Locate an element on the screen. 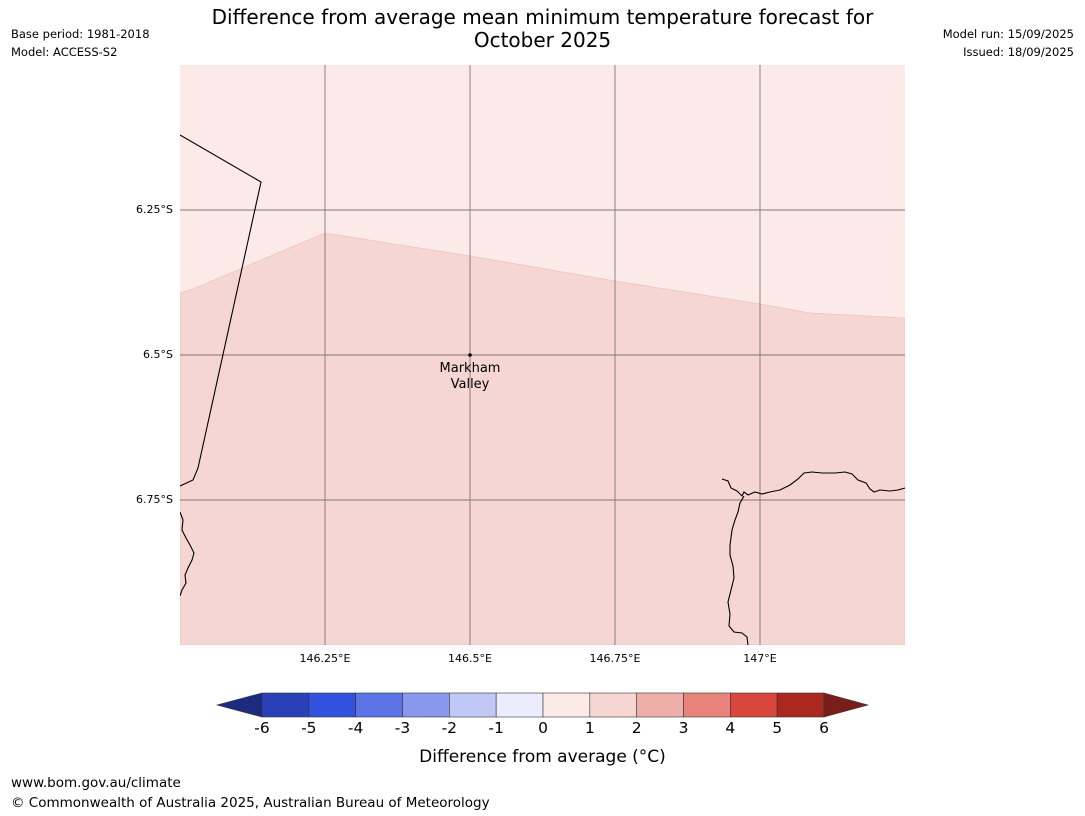 Image resolution: width=1085 pixels, height=816 pixels. colorbar-tick-label: -5 is located at coordinates (309, 728).